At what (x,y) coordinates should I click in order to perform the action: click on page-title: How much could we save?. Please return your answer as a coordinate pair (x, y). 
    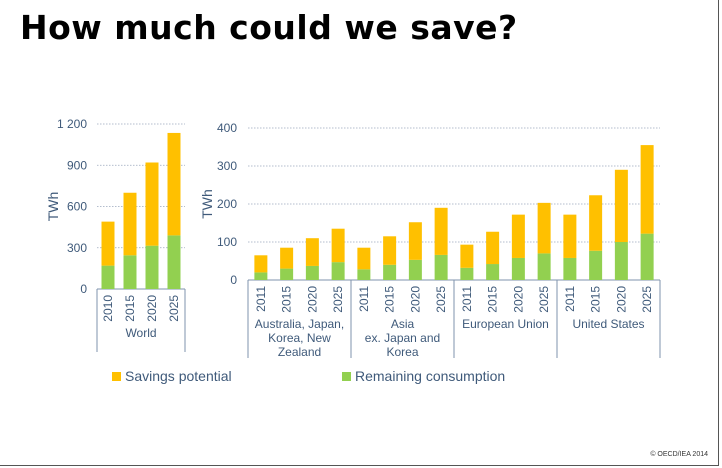
    Looking at the image, I should click on (269, 27).